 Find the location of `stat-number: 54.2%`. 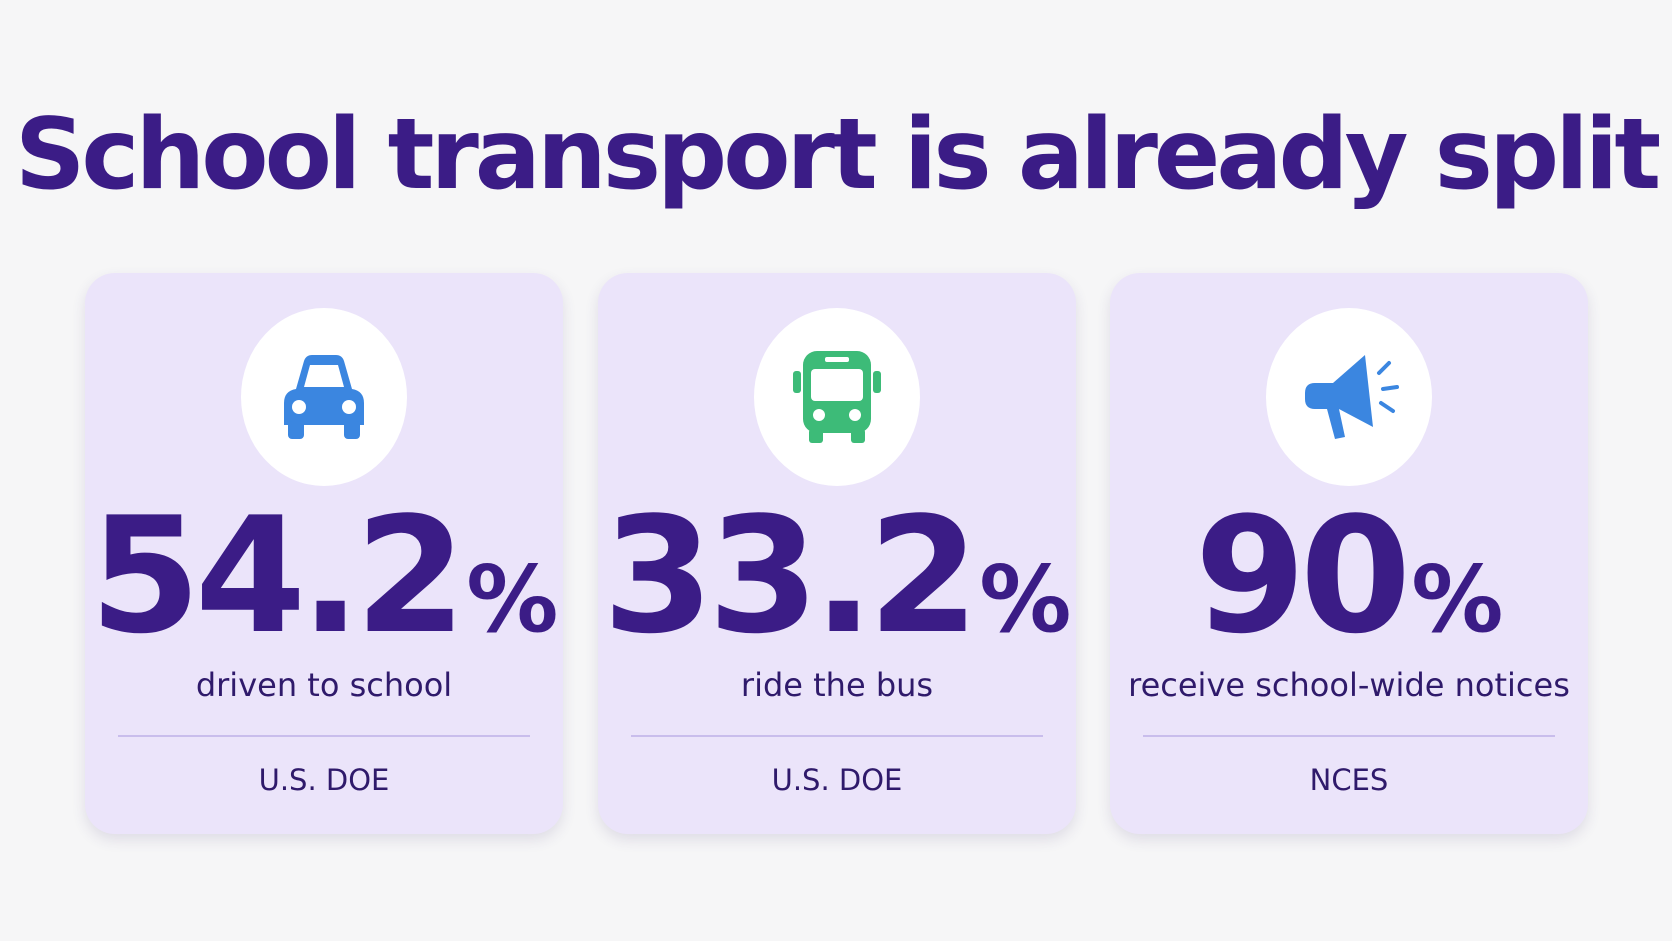

stat-number: 54.2% is located at coordinates (324, 576).